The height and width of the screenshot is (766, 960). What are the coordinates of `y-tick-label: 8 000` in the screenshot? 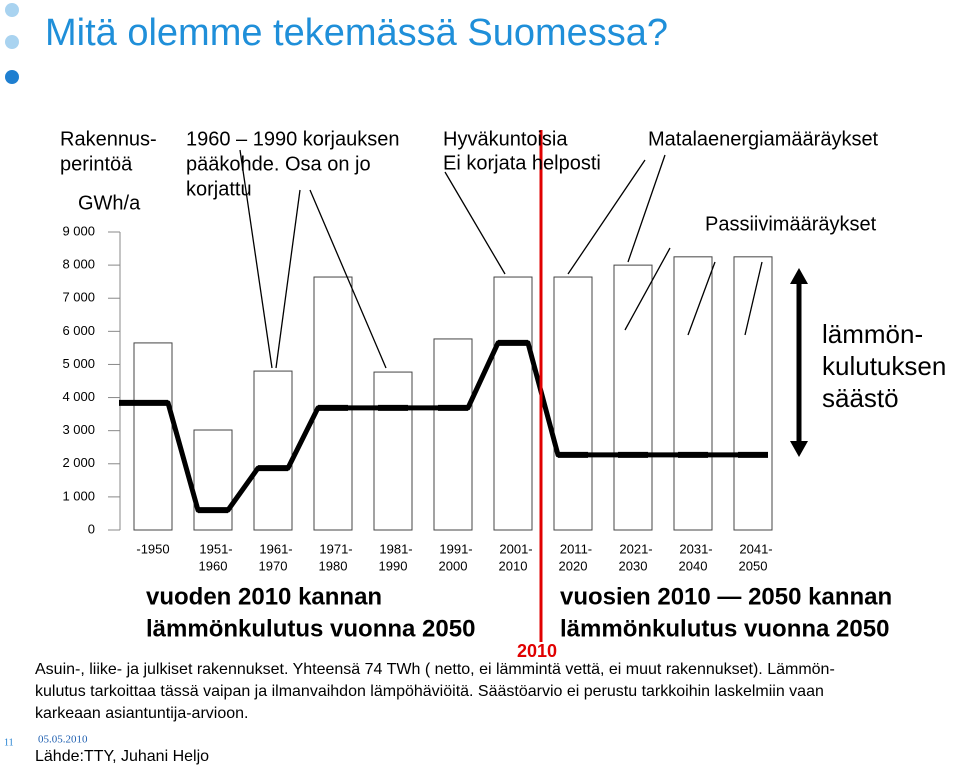 It's located at (78, 264).